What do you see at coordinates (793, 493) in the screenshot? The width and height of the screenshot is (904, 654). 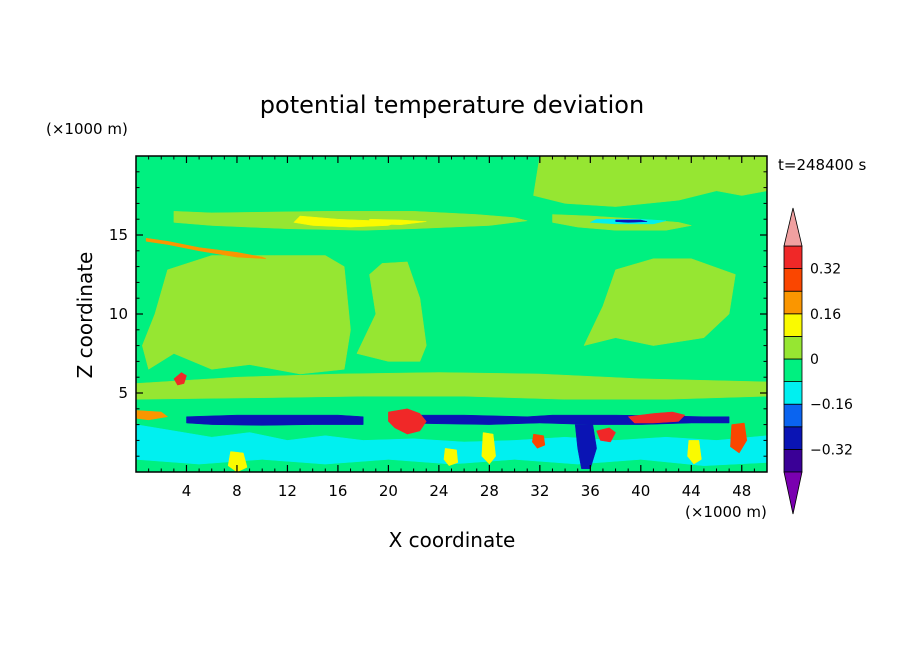 I see `colorbar-min-arrow` at bounding box center [793, 493].